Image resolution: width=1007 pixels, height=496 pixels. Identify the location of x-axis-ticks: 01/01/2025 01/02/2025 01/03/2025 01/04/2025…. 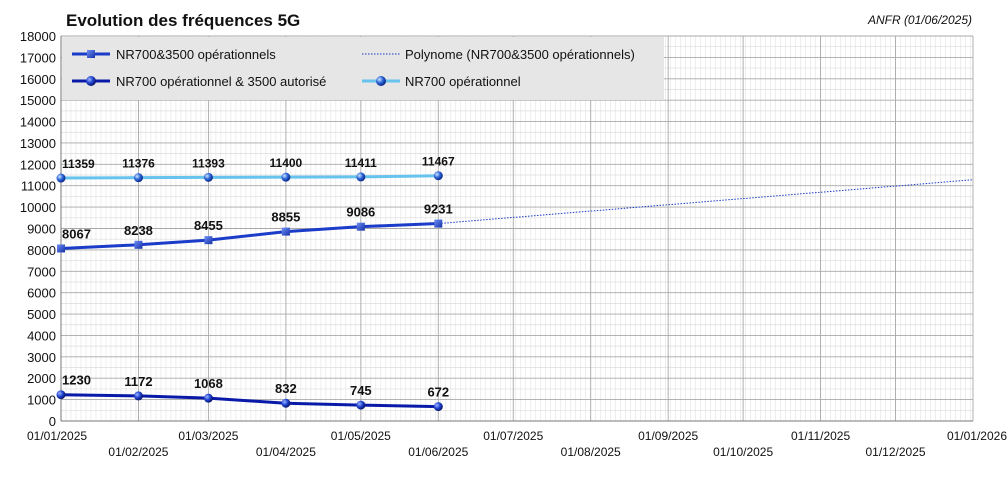
(517, 444).